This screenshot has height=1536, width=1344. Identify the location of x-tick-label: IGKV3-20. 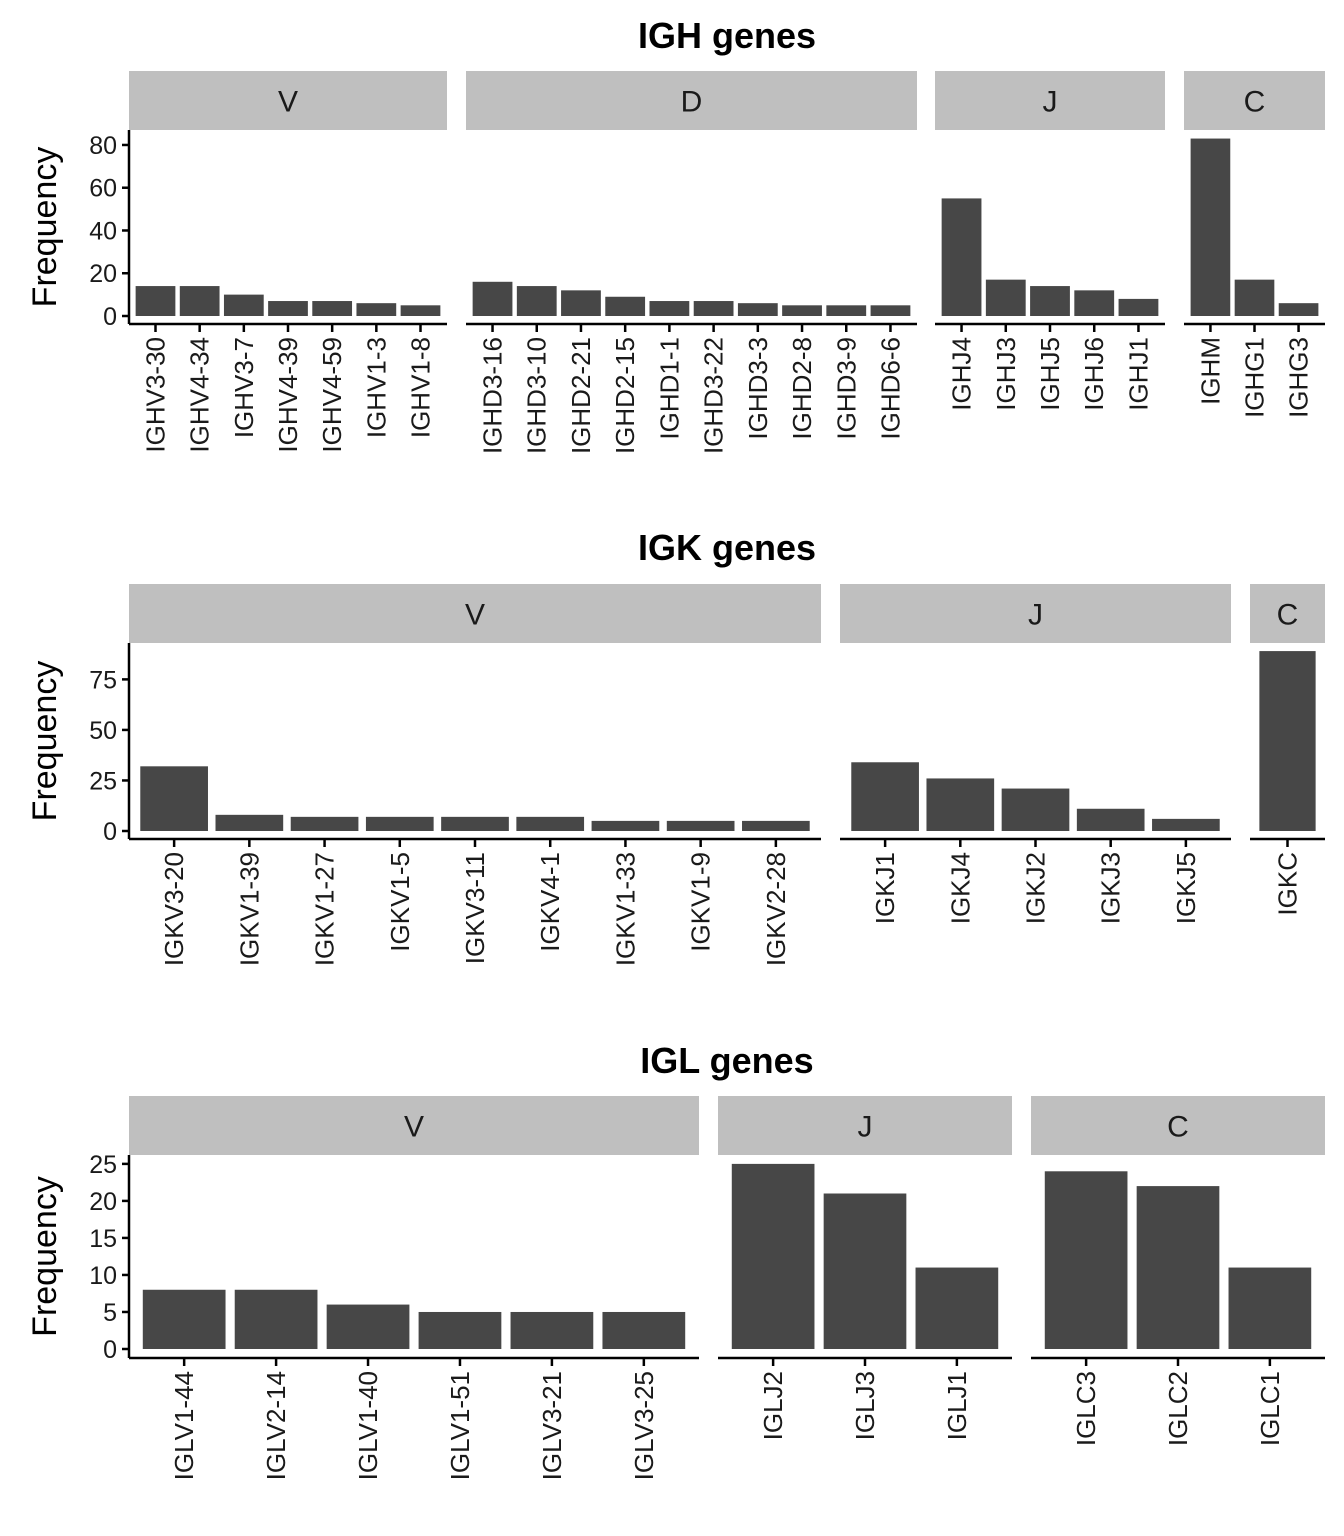
(174, 909).